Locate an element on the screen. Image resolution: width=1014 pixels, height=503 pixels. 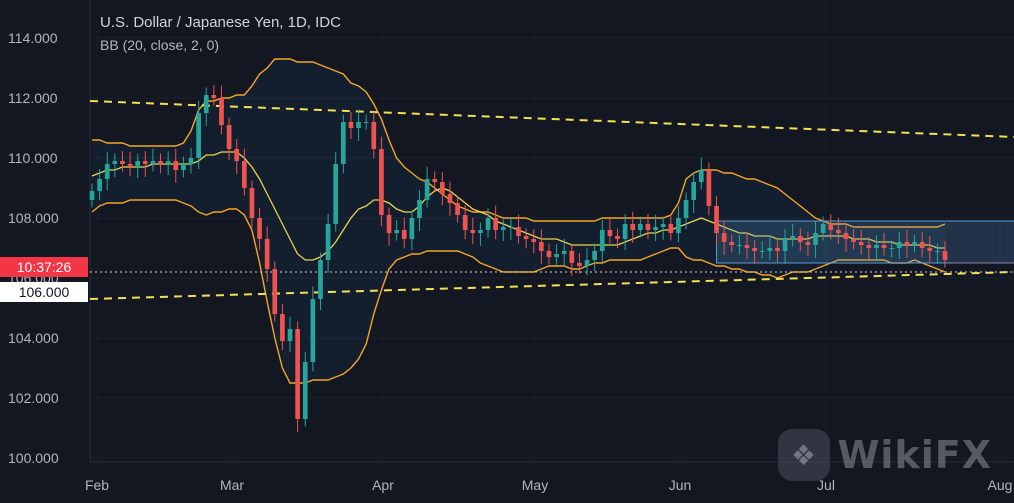
price-level-badge: 106.000 is located at coordinates (44, 292).